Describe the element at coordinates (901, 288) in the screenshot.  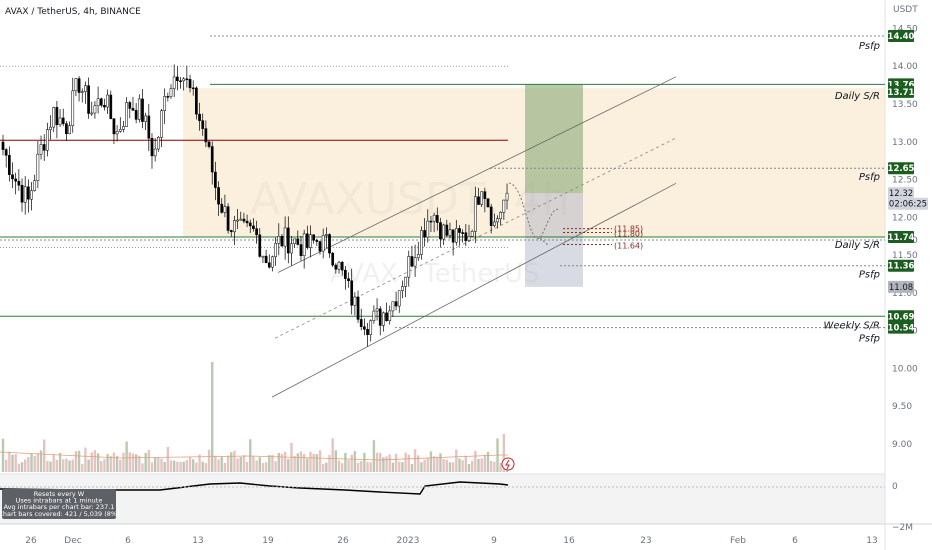
I see `price-tag-label: 11.08` at that location.